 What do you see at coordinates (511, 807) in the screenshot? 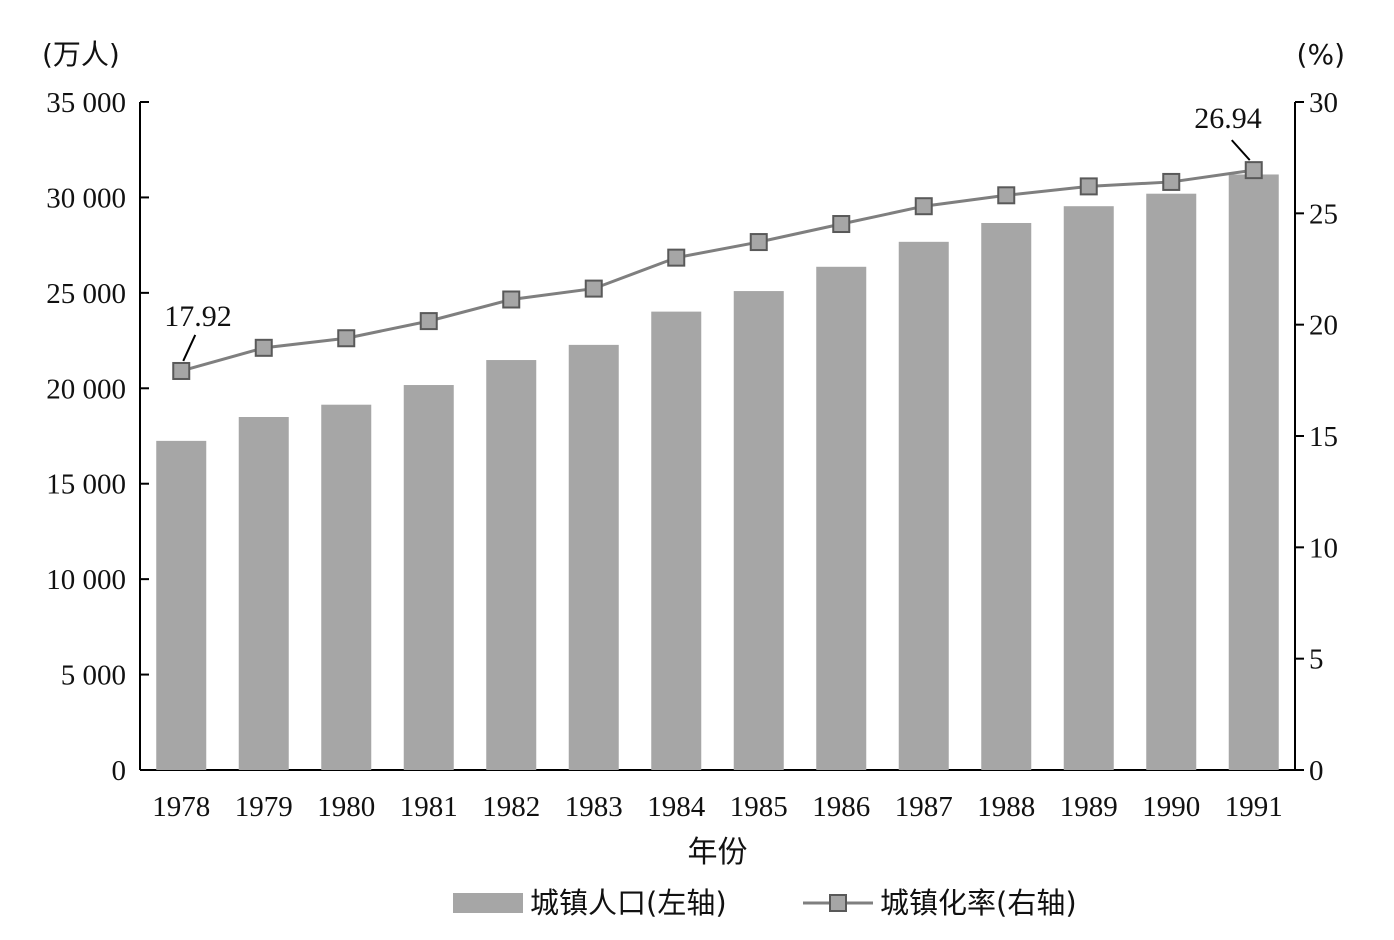
I see `x-tick-label: 1982` at bounding box center [511, 807].